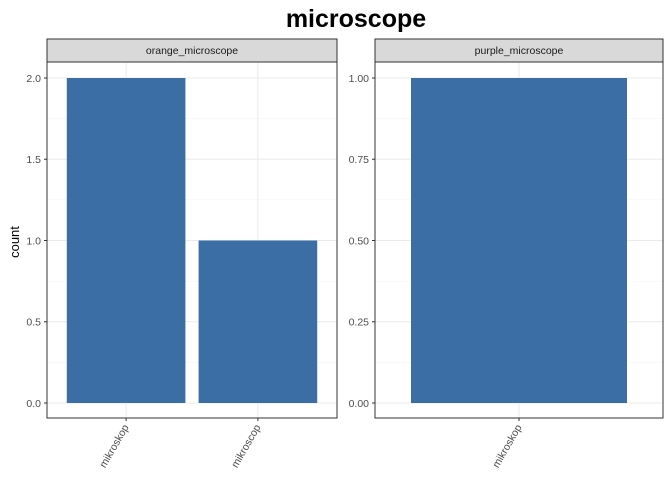  What do you see at coordinates (258, 321) in the screenshot?
I see `bar-mikroscop` at bounding box center [258, 321].